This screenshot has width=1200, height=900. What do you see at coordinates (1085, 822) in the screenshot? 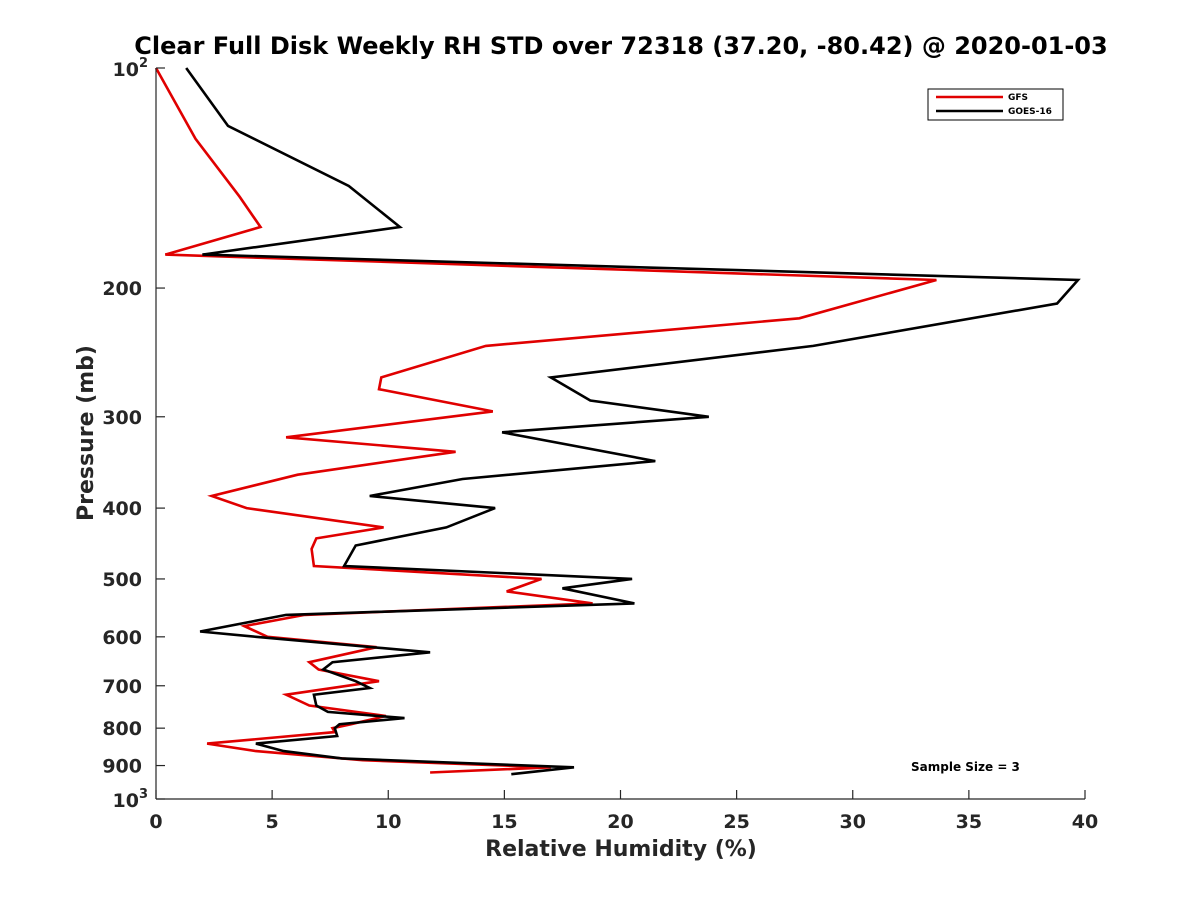
I see `x-tick-label: 40` at bounding box center [1085, 822].